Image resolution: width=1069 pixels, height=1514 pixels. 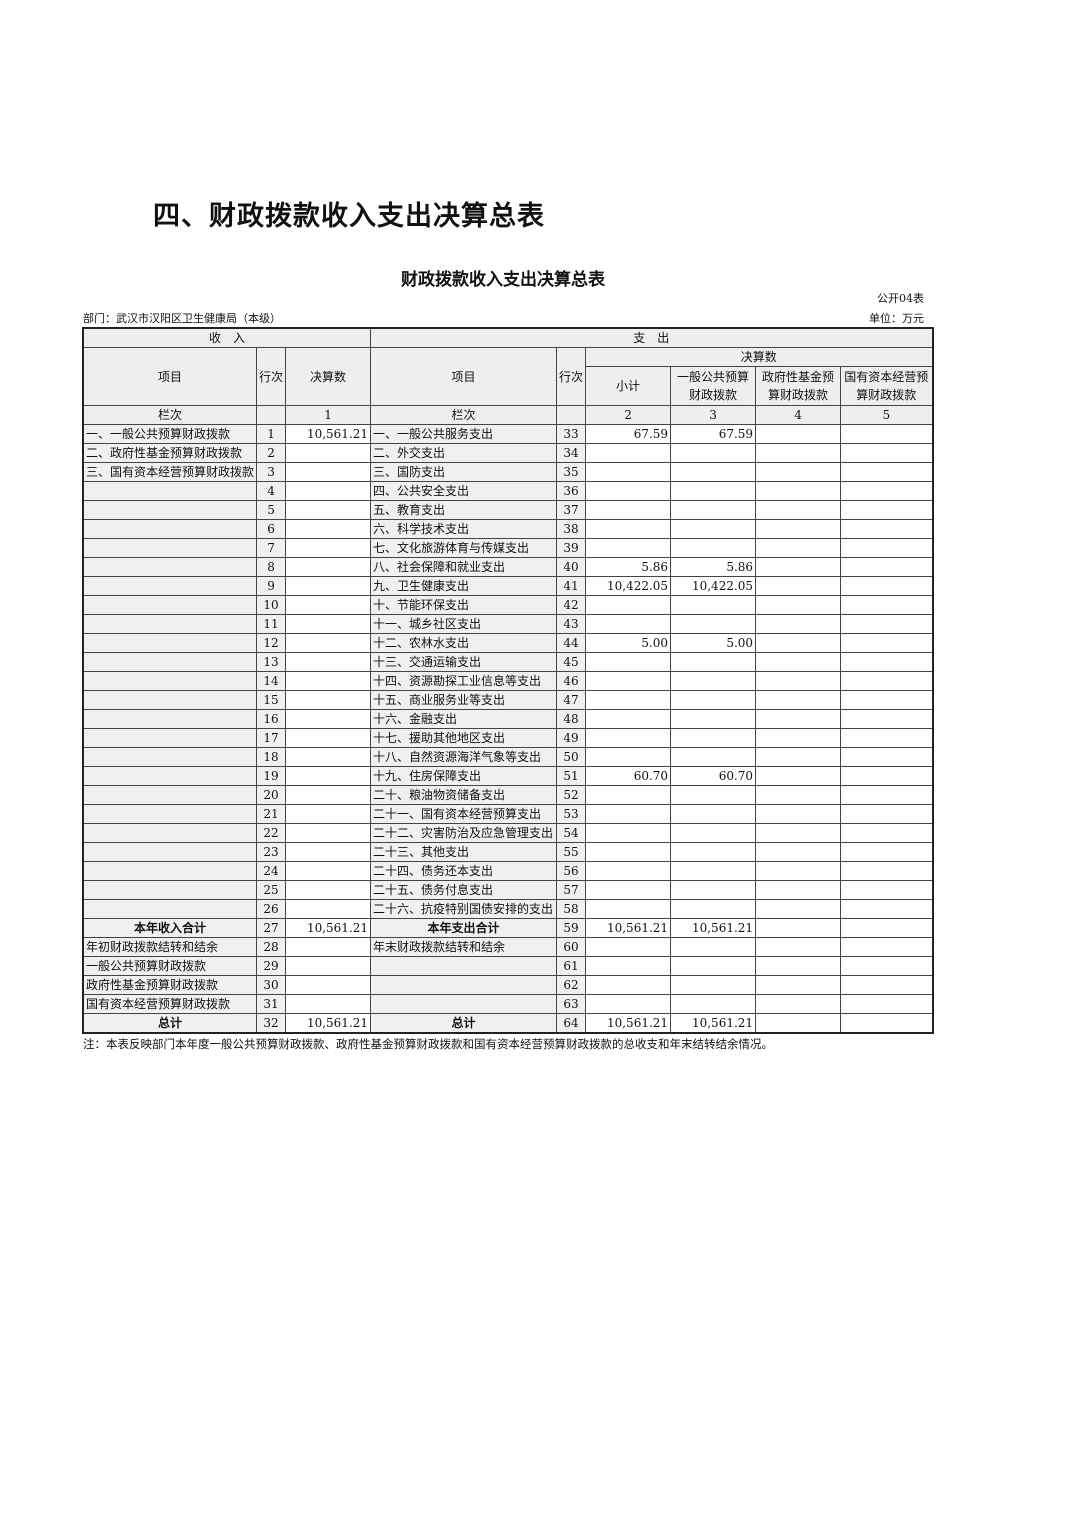 What do you see at coordinates (652, 337) in the screenshot?
I see `expense-header: 支 出` at bounding box center [652, 337].